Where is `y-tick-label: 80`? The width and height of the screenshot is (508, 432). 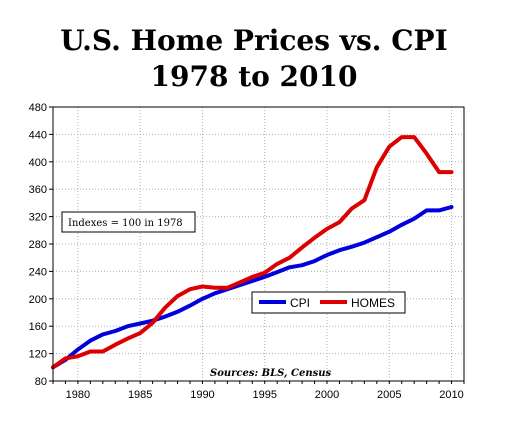 y-tick-label: 80 is located at coordinates (41, 382).